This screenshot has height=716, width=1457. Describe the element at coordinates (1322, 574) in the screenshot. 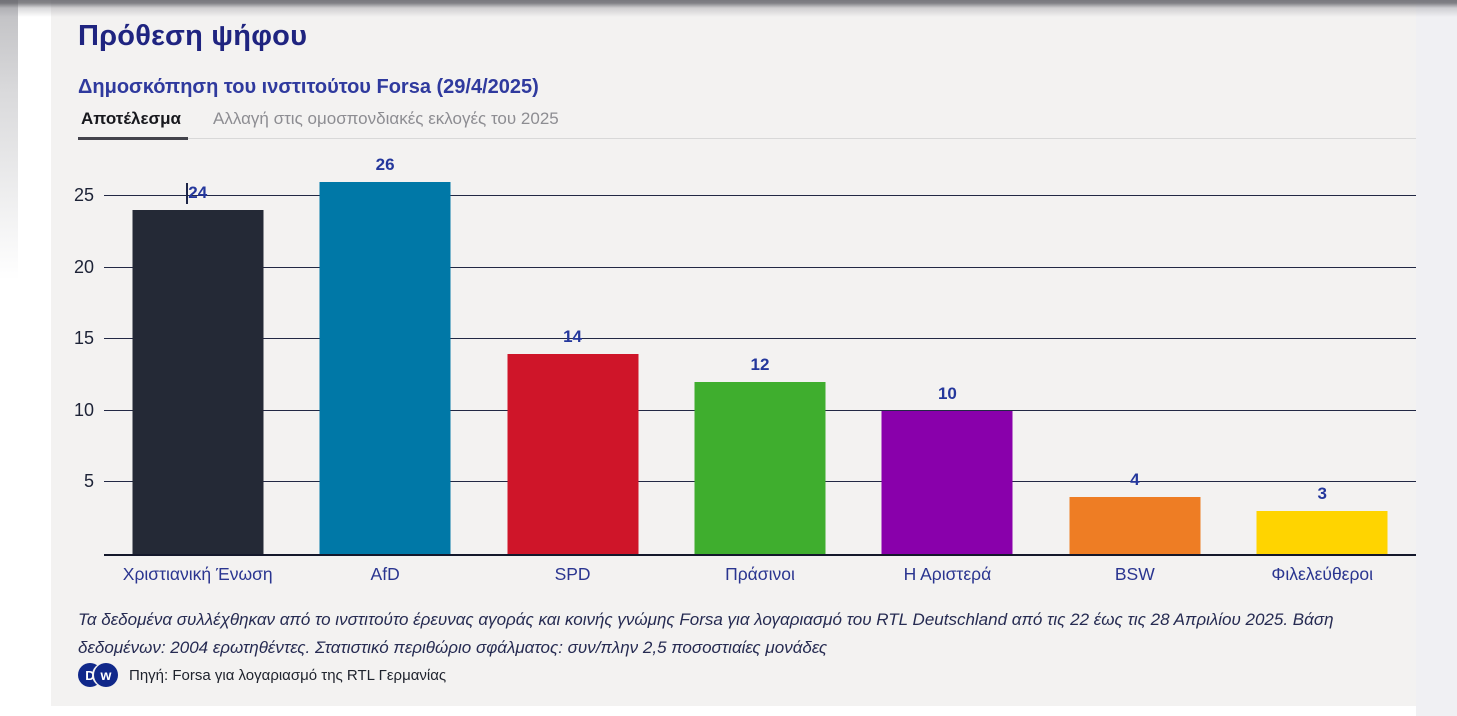

I see `category-label-φιλελεύθεροι: Φιλελεύθεροι` at that location.